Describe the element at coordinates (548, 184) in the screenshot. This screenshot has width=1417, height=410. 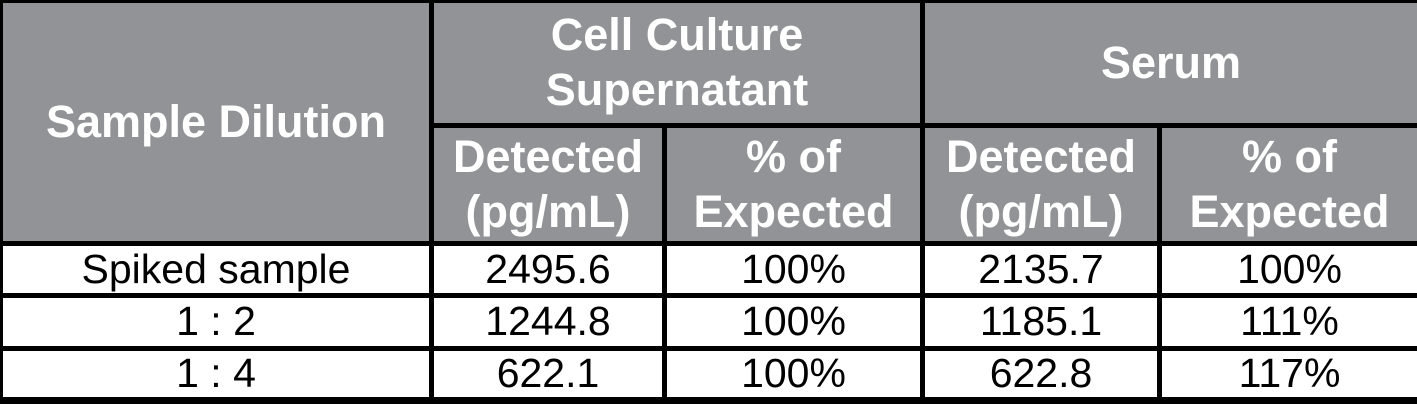
I see `subheader-cc-detected: Detected (pg/mL)` at that location.